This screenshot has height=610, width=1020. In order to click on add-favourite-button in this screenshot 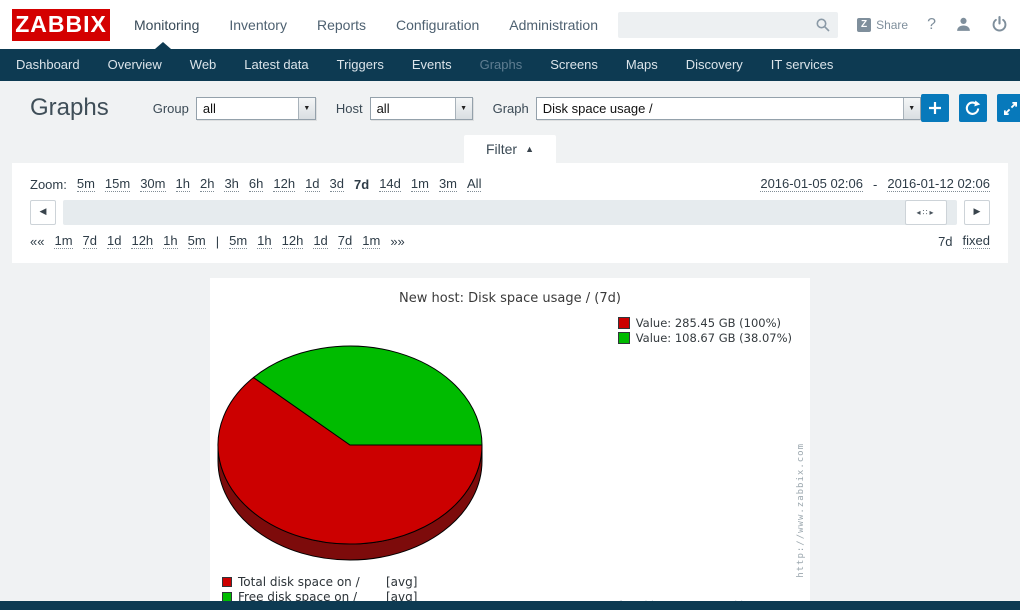, I will do `click(934, 108)`.